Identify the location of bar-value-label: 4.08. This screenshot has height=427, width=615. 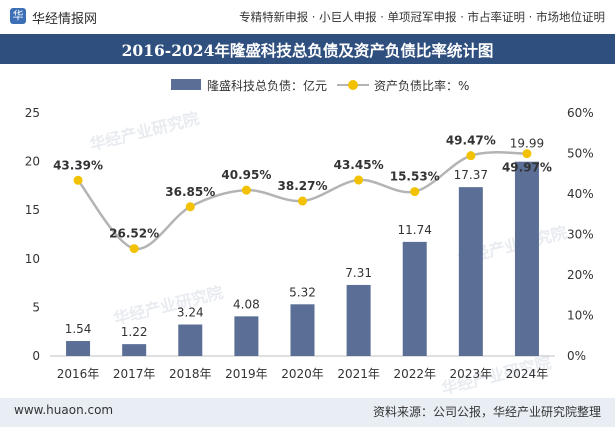
(246, 304).